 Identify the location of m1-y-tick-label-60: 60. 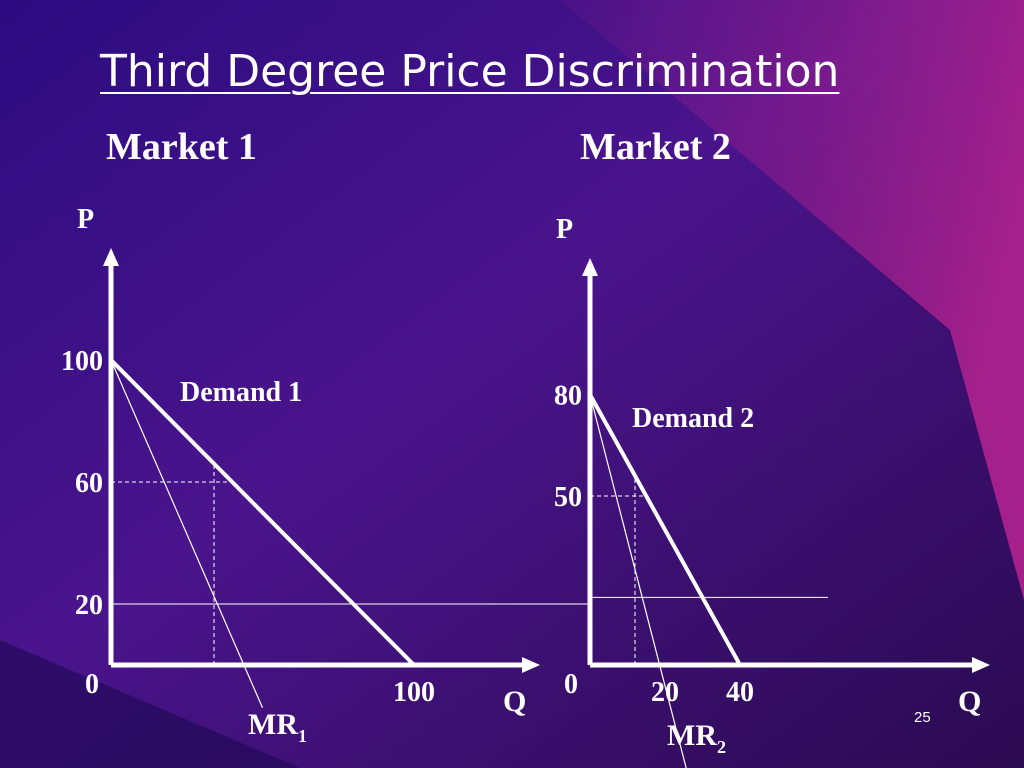
(89, 483).